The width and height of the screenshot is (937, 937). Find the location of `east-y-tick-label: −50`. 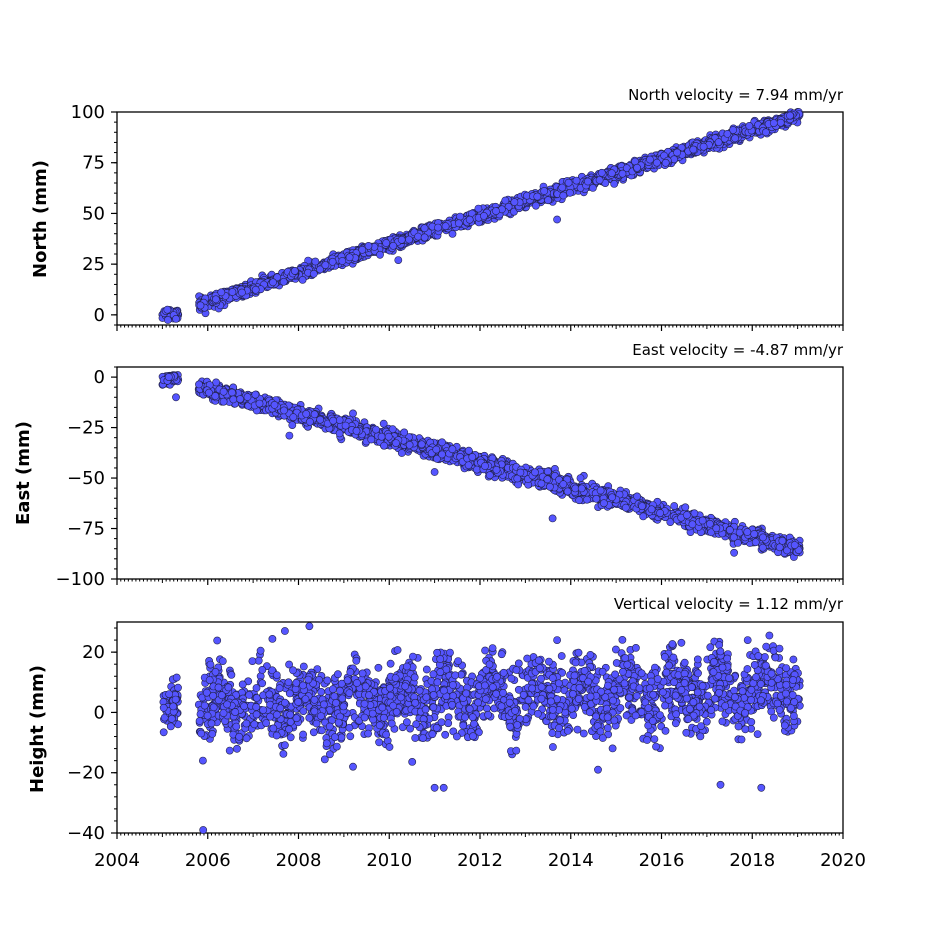

east-y-tick-label: −50 is located at coordinates (86, 478).